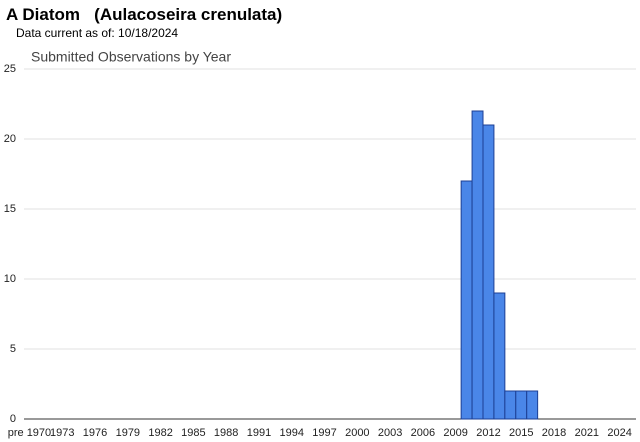 The width and height of the screenshot is (640, 442). Describe the element at coordinates (554, 433) in the screenshot. I see `x-tick-label: 2018` at that location.